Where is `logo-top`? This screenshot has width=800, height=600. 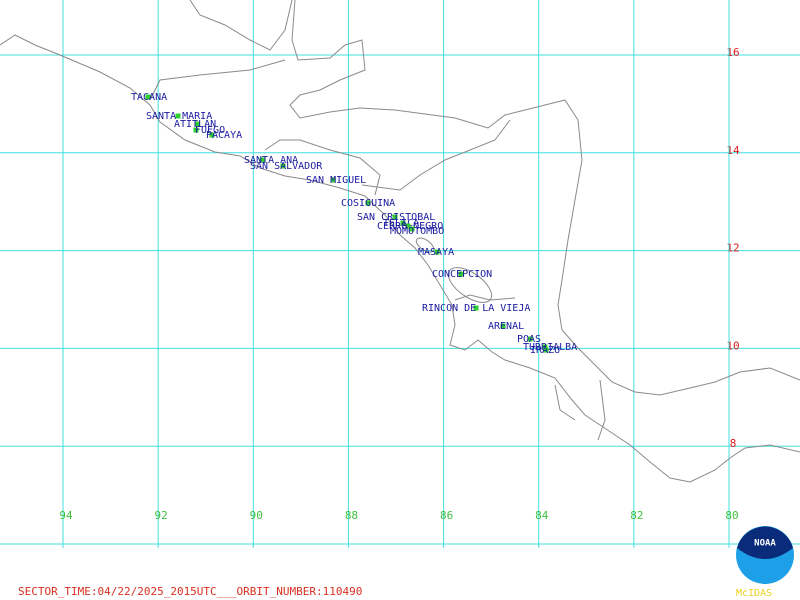 logo-top is located at coordinates (765, 542).